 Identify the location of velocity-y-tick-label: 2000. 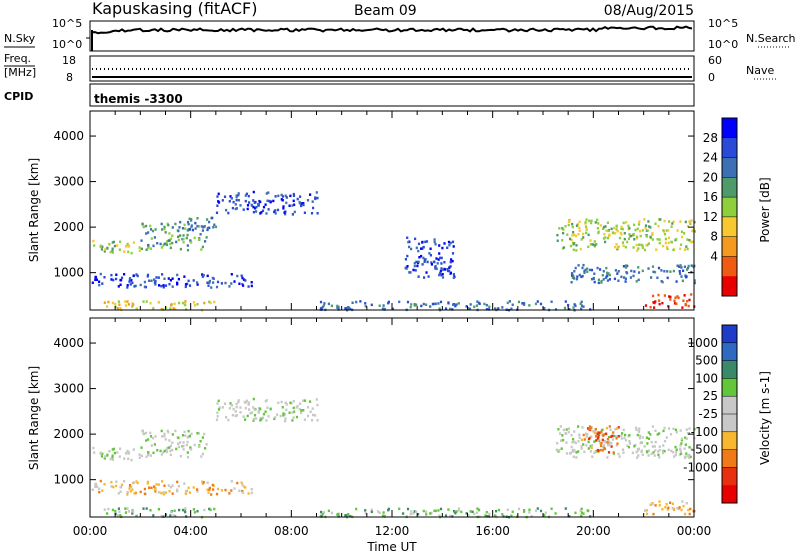
(68, 434).